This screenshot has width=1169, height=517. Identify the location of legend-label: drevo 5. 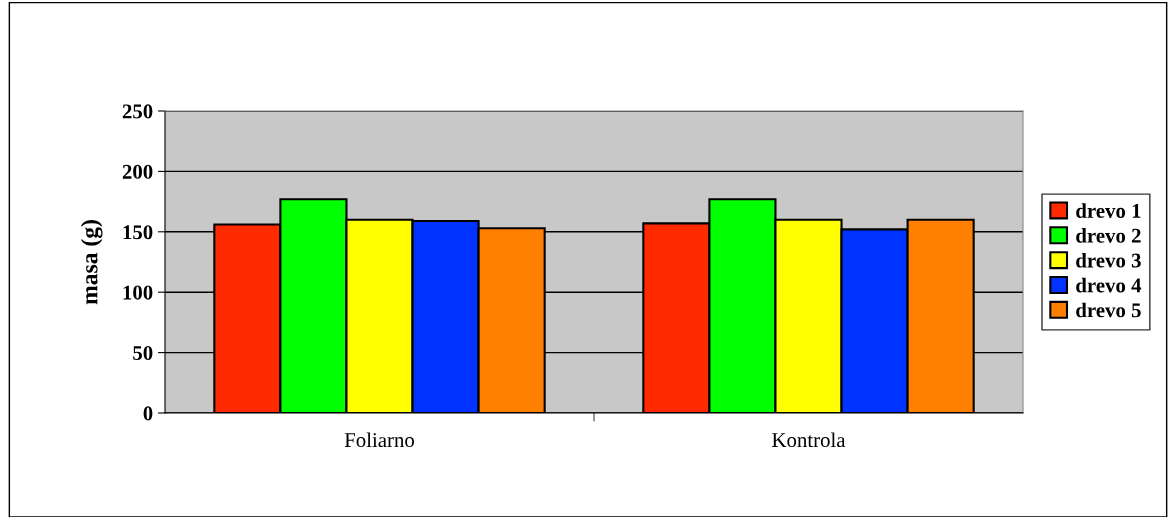
(1108, 310).